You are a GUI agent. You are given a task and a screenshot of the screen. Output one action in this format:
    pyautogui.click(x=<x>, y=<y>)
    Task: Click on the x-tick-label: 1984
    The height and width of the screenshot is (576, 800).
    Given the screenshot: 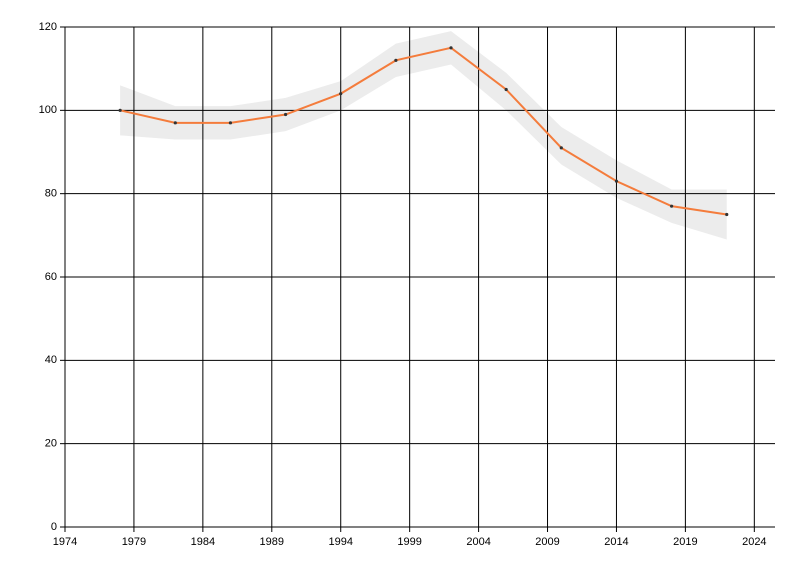 What is the action you would take?
    pyautogui.click(x=203, y=542)
    